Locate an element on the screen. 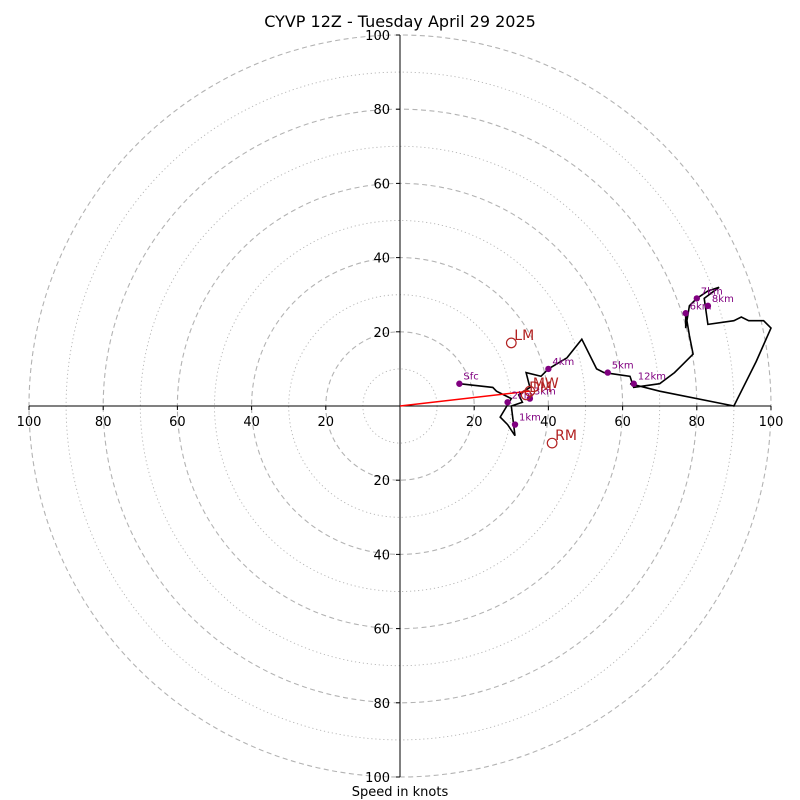 Image resolution: width=800 pixels, height=800 pixels. hodograph-trace-group is located at coordinates (615, 361).